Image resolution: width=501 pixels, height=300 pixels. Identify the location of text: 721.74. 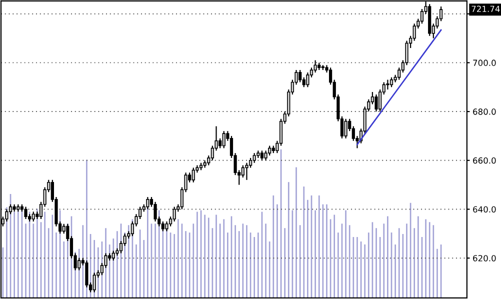
(486, 9).